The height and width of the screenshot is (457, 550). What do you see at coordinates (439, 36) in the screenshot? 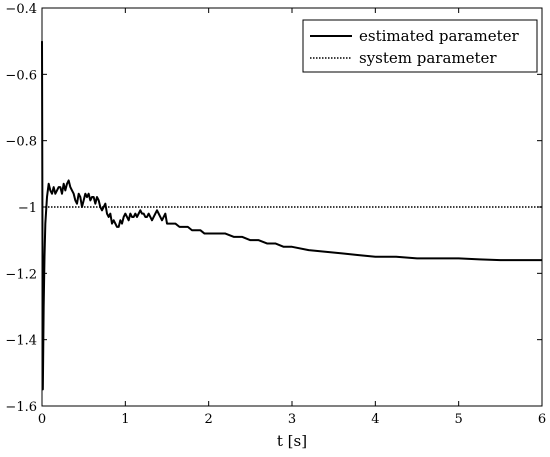
I see `legend-label-estimated: estimated parameter` at bounding box center [439, 36].